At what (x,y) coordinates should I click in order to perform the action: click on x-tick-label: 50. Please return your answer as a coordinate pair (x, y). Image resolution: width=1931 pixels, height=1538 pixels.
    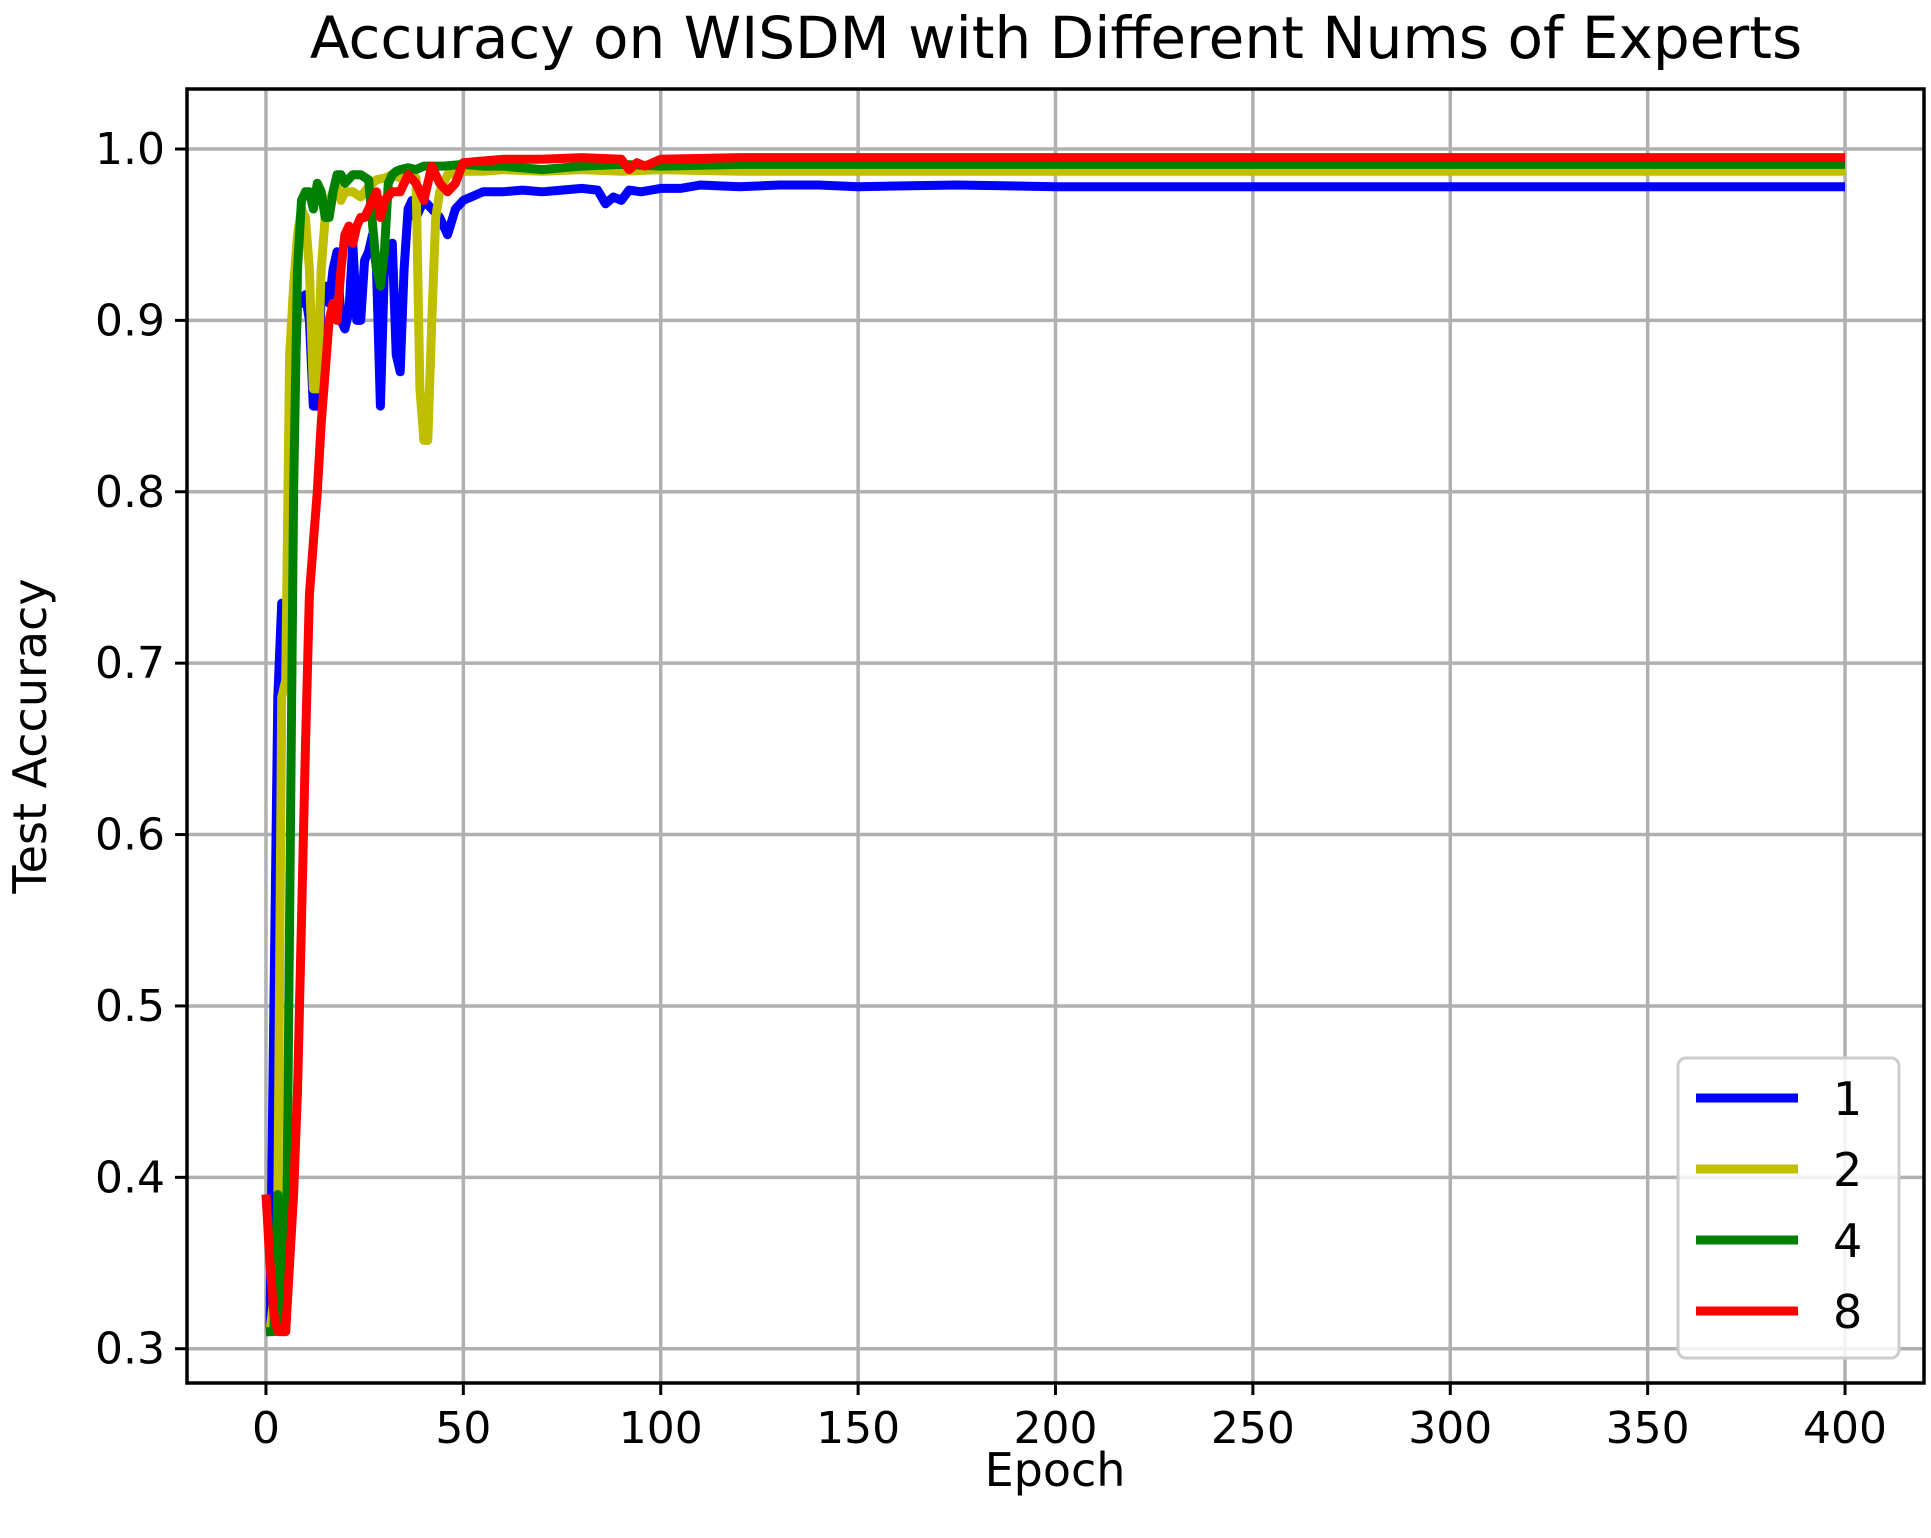
    Looking at the image, I should click on (463, 1428).